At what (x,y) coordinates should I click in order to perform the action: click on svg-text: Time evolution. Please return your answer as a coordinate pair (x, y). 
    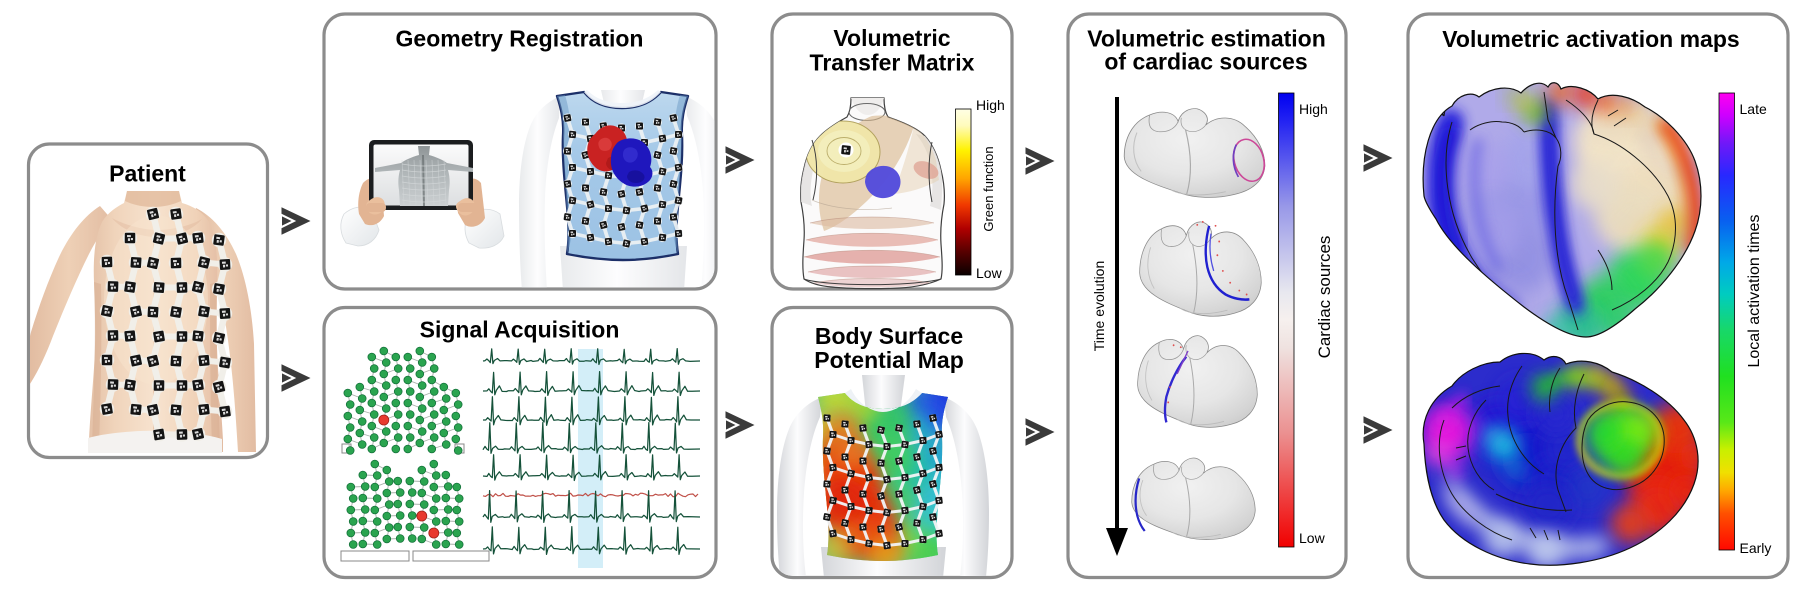
    Looking at the image, I should click on (1099, 306).